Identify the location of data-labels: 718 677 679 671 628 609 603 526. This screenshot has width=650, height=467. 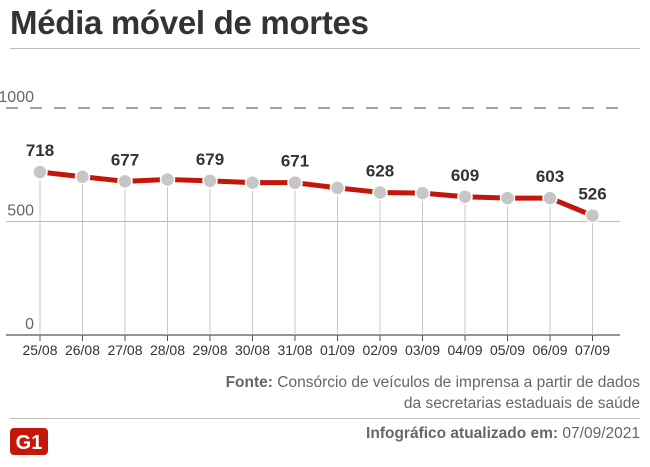
(316, 172).